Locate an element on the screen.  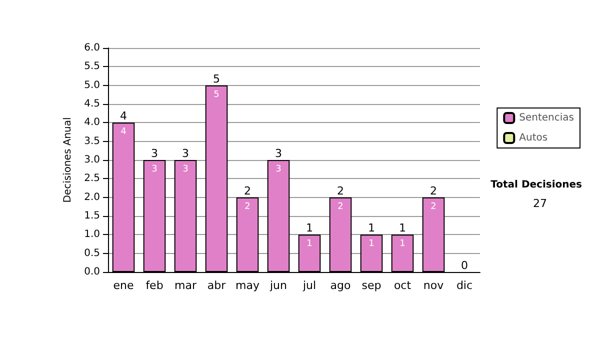
data-label: 5 is located at coordinates (217, 95).